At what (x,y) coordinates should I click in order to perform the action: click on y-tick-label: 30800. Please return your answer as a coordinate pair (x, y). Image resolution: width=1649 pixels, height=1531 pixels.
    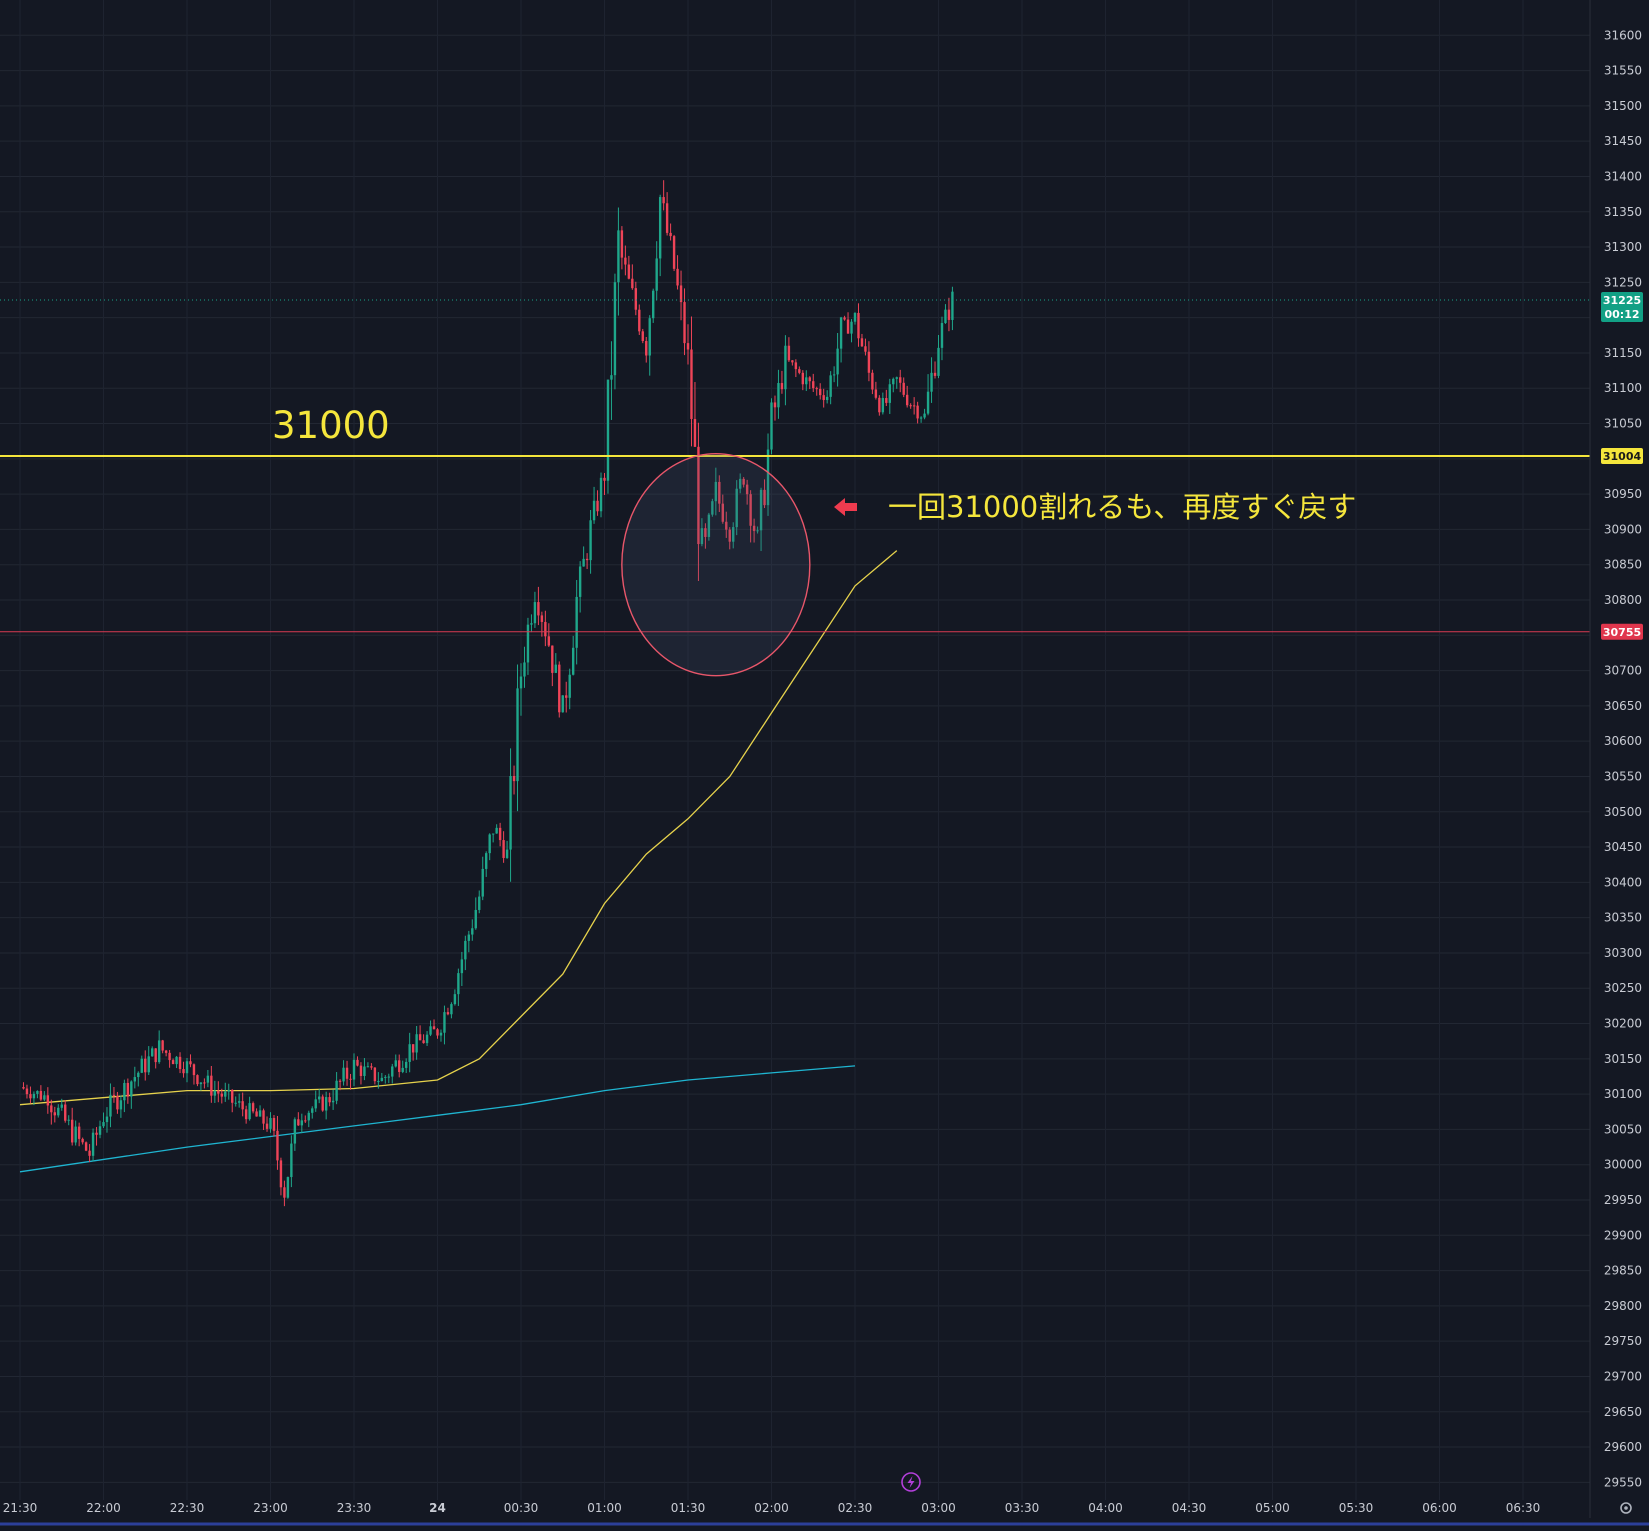
    Looking at the image, I should click on (1623, 600).